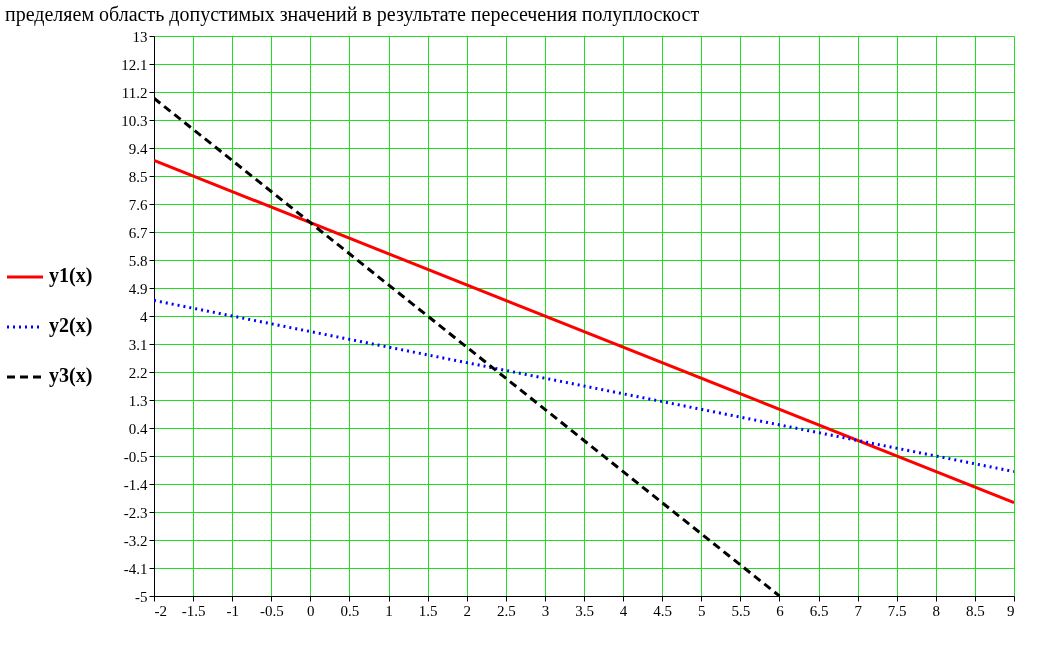  What do you see at coordinates (71, 375) in the screenshot?
I see `legend-label: y3(x)` at bounding box center [71, 375].